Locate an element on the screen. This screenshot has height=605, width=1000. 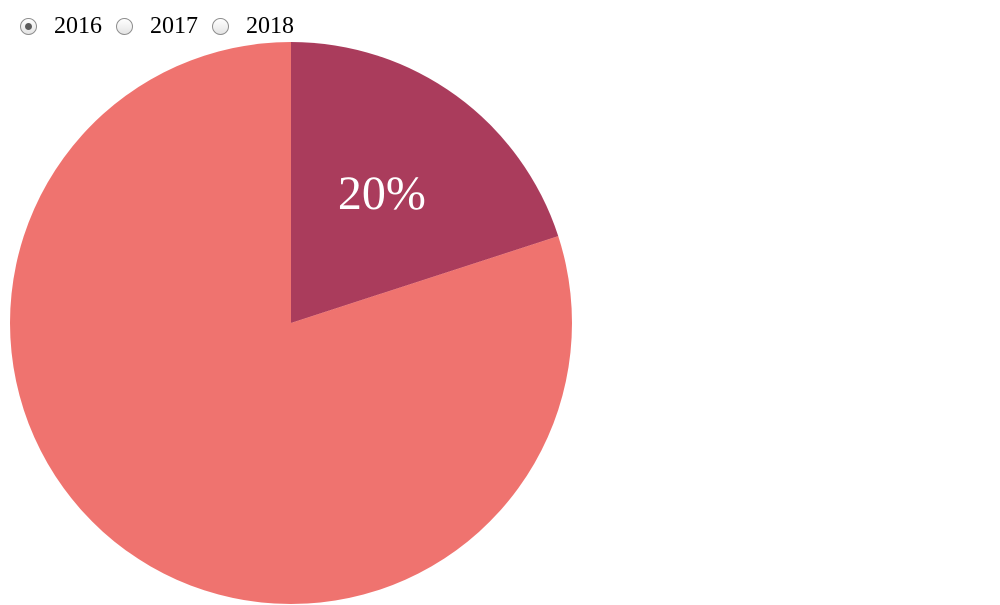
year-label: 2016 is located at coordinates (78, 26).